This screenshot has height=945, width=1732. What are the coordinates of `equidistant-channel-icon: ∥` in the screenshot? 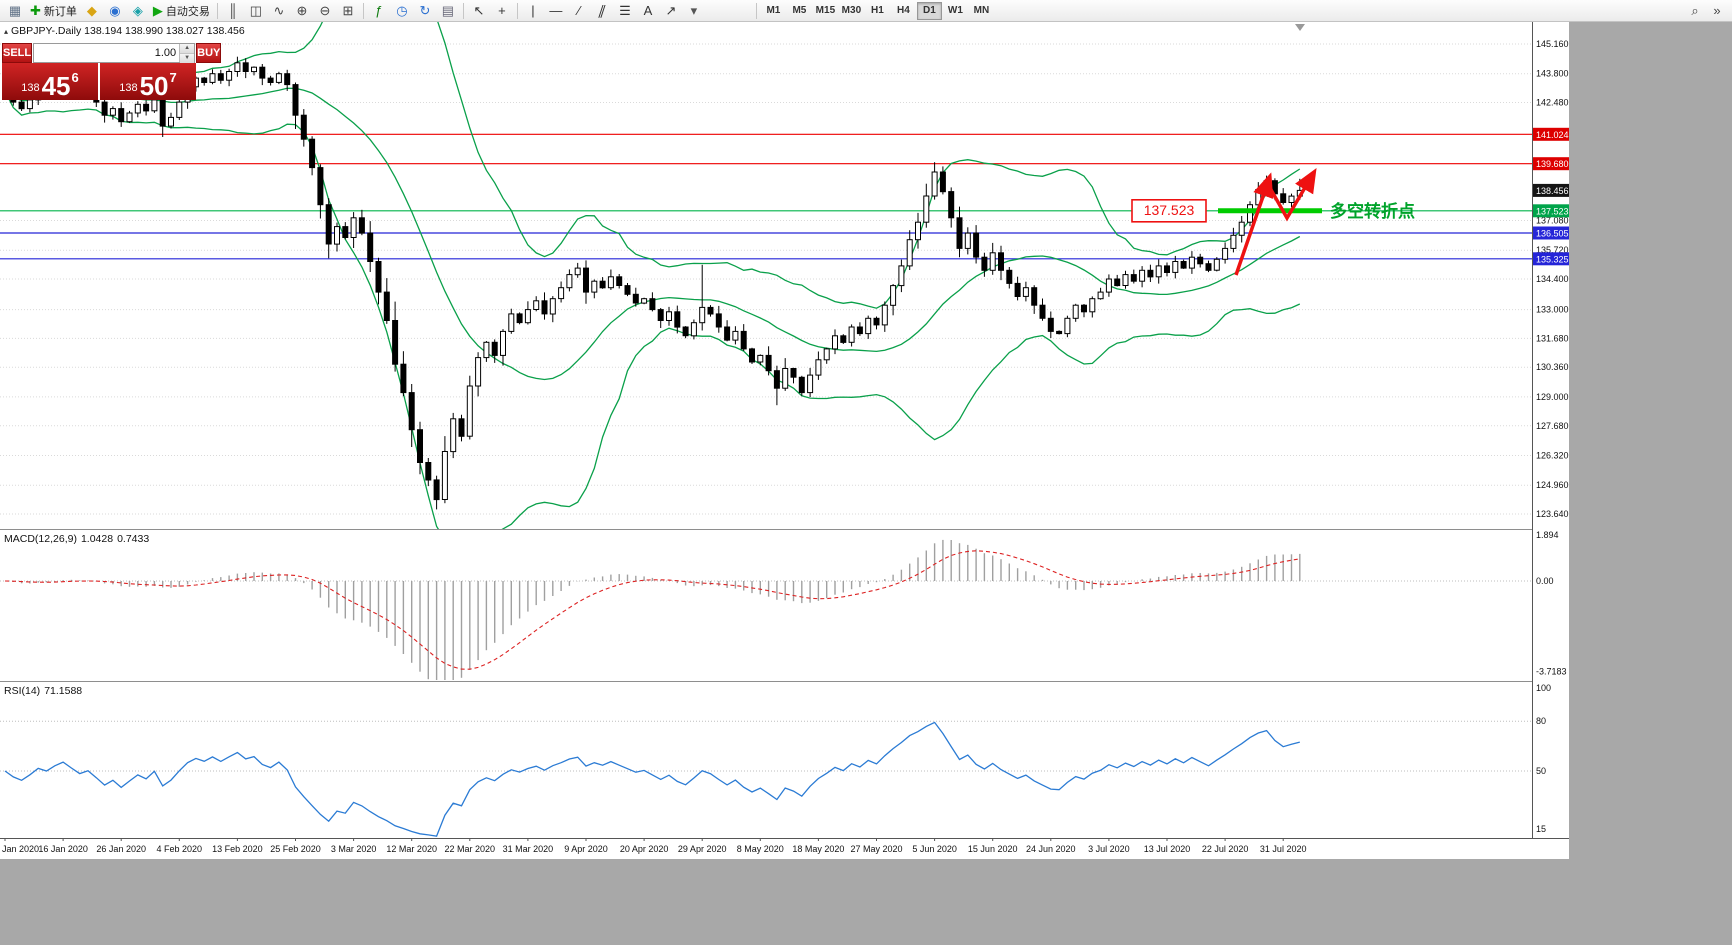 It's located at (602, 11).